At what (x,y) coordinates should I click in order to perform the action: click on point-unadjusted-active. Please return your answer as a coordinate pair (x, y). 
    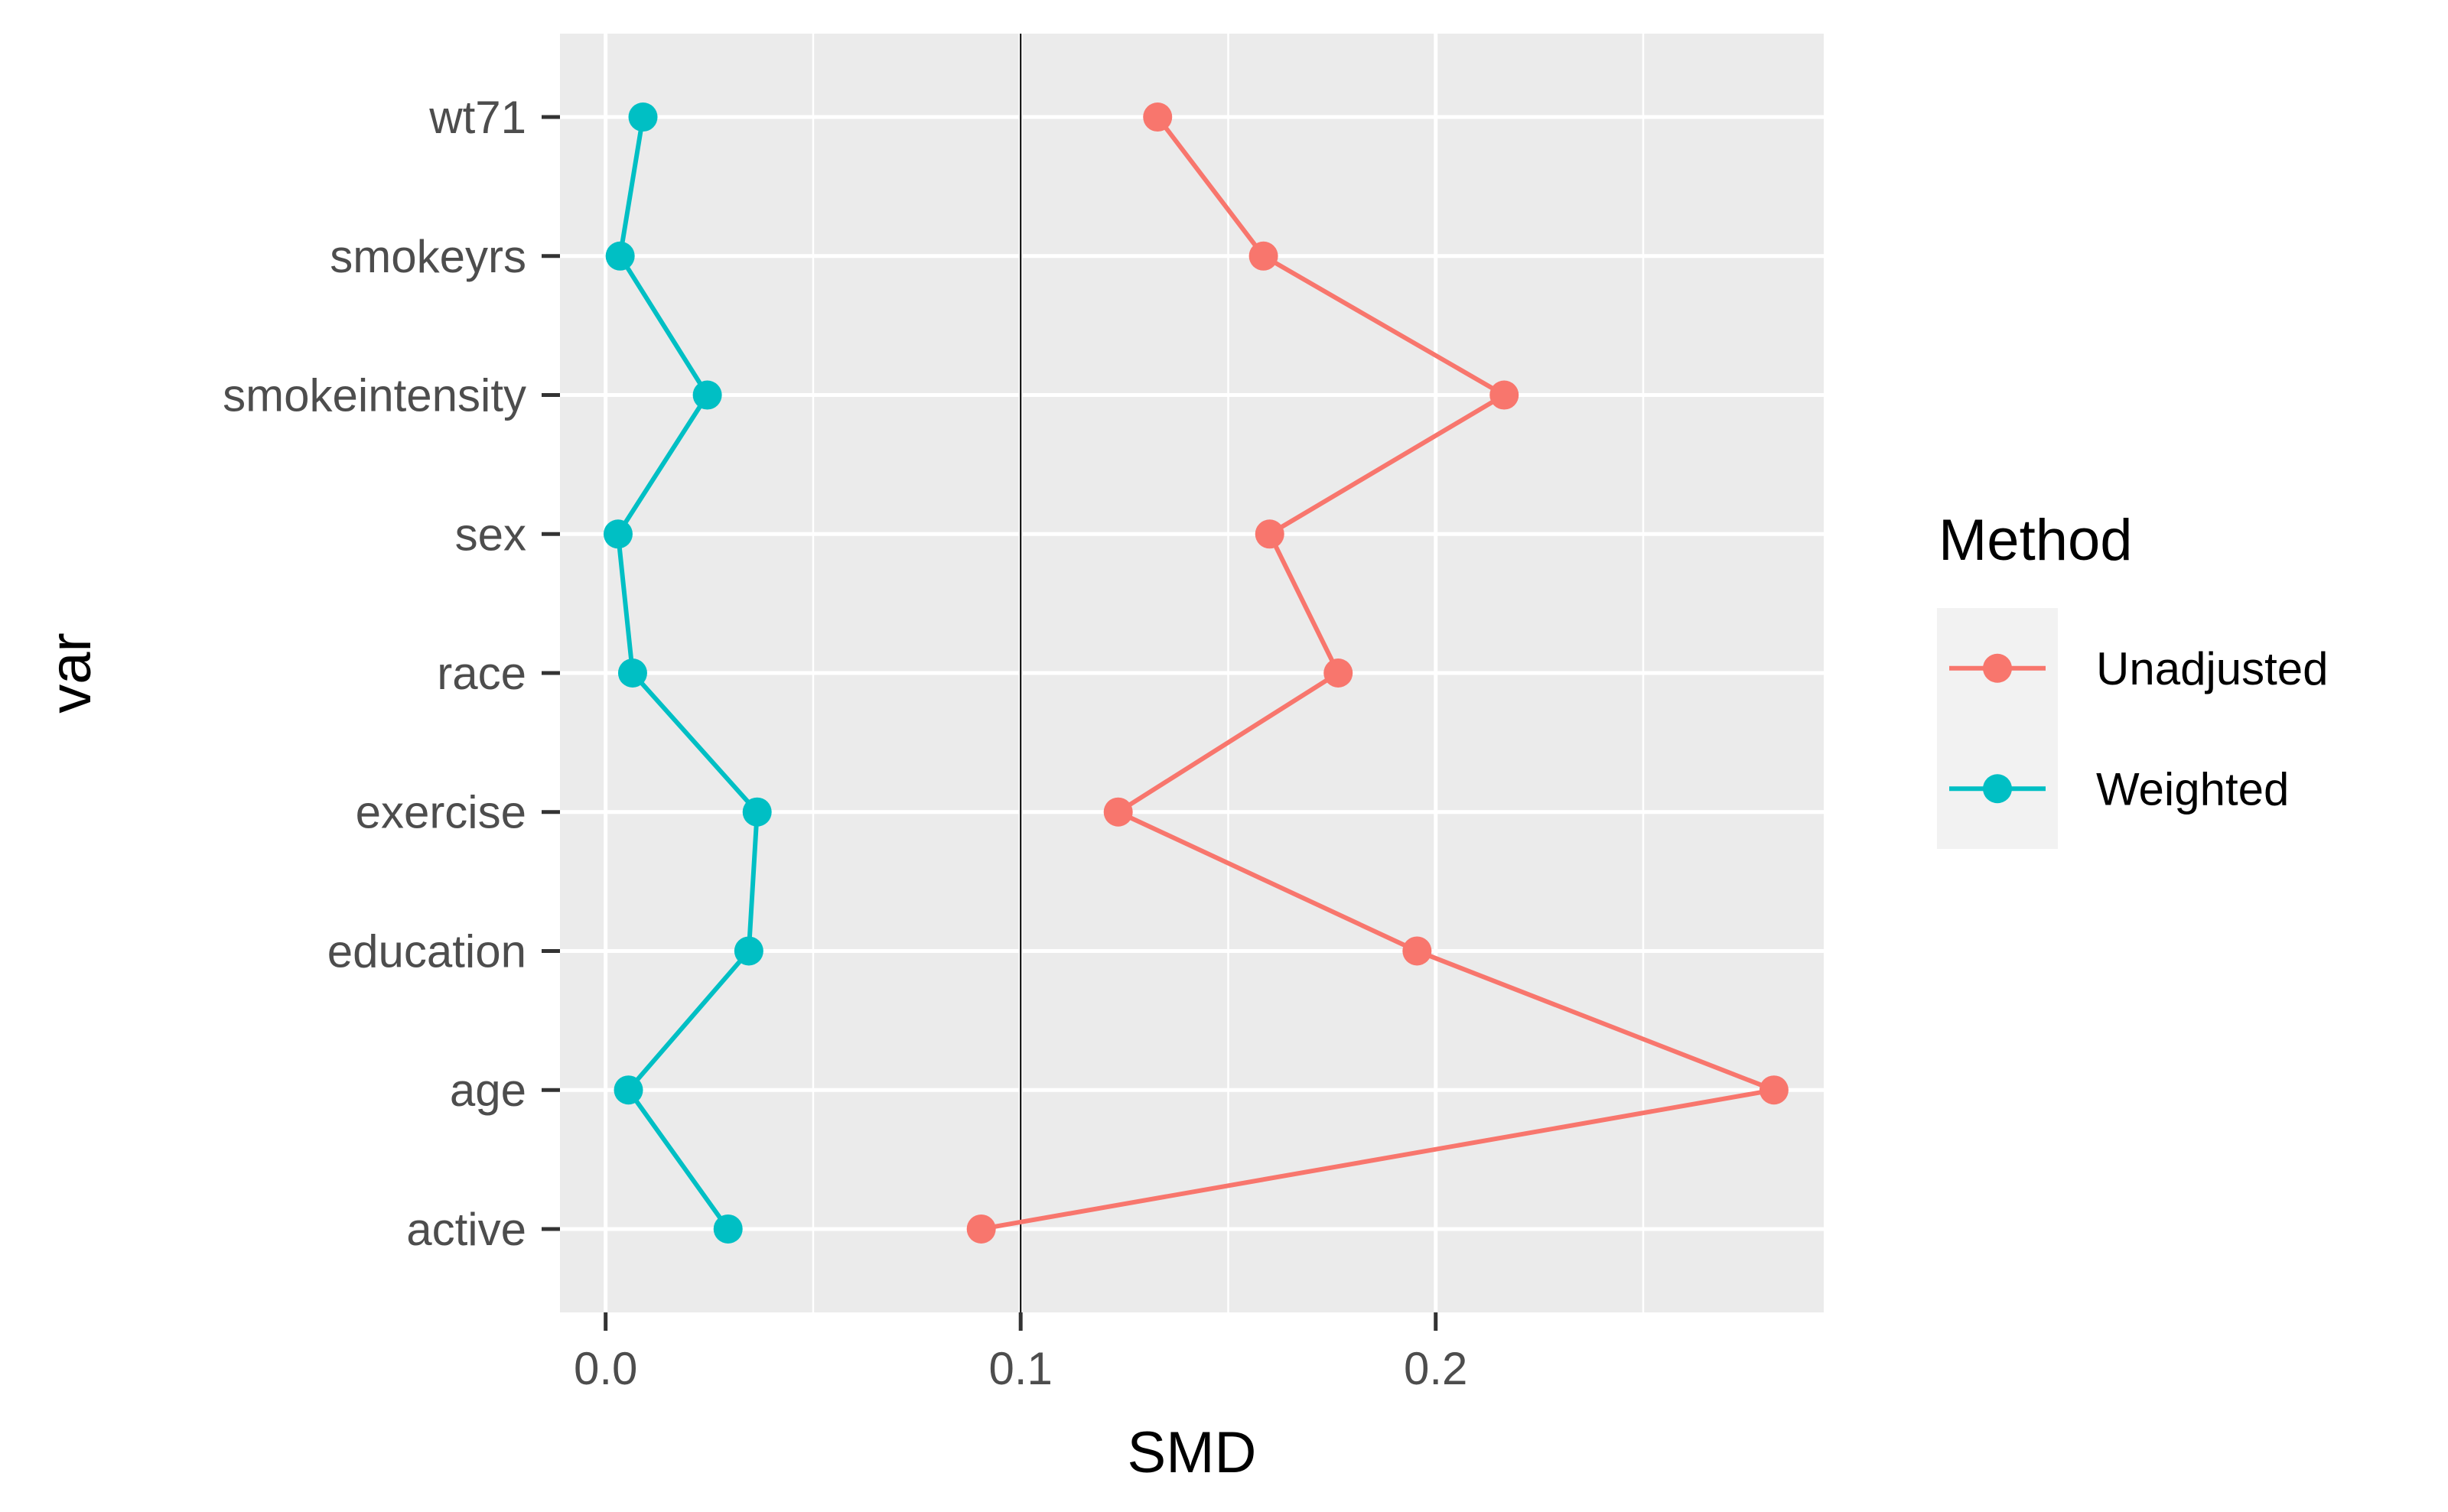
    Looking at the image, I should click on (981, 1229).